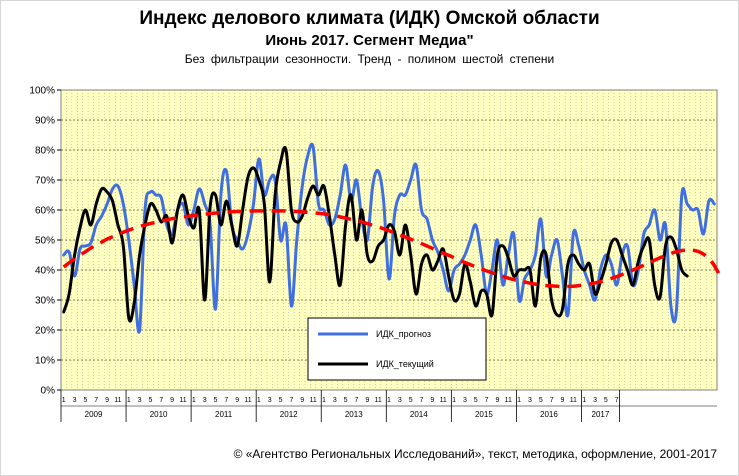 This screenshot has width=739, height=476. What do you see at coordinates (45, 361) in the screenshot?
I see `y-tick-label: 10%` at bounding box center [45, 361].